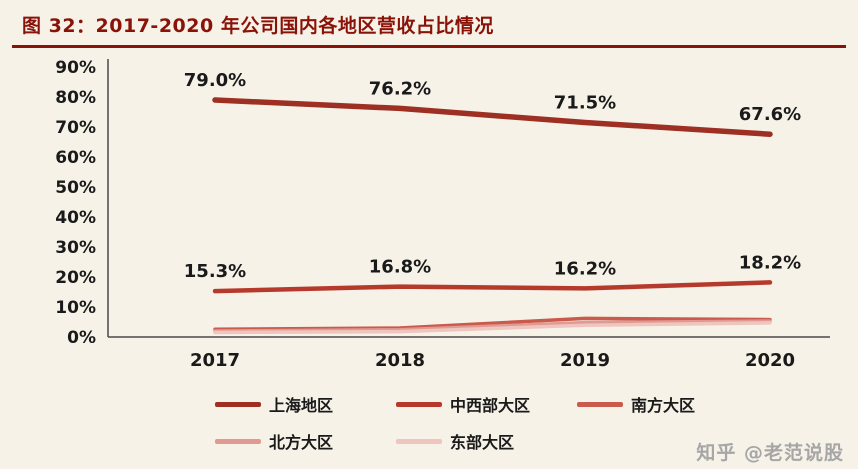 Image resolution: width=858 pixels, height=469 pixels. I want to click on legend-item-2: 南方大区, so click(667, 404).